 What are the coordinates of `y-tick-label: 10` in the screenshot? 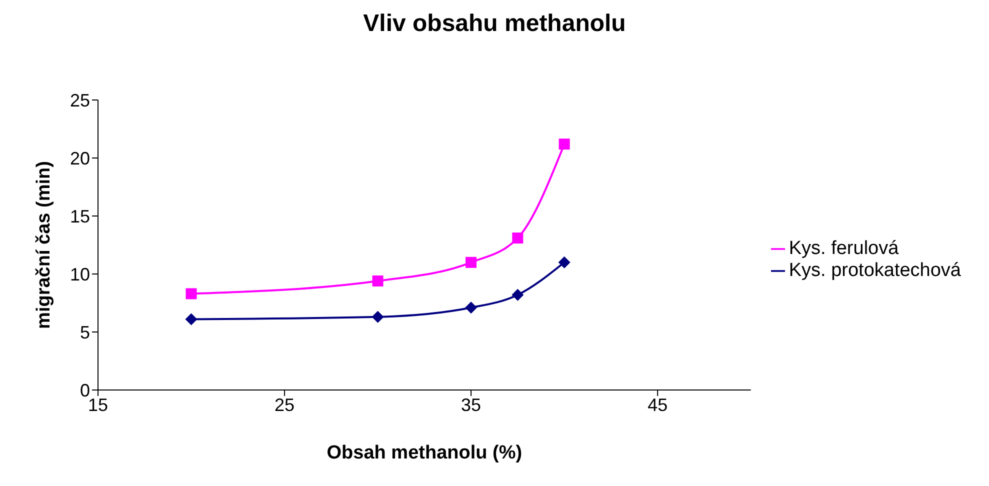 It's located at (80, 274).